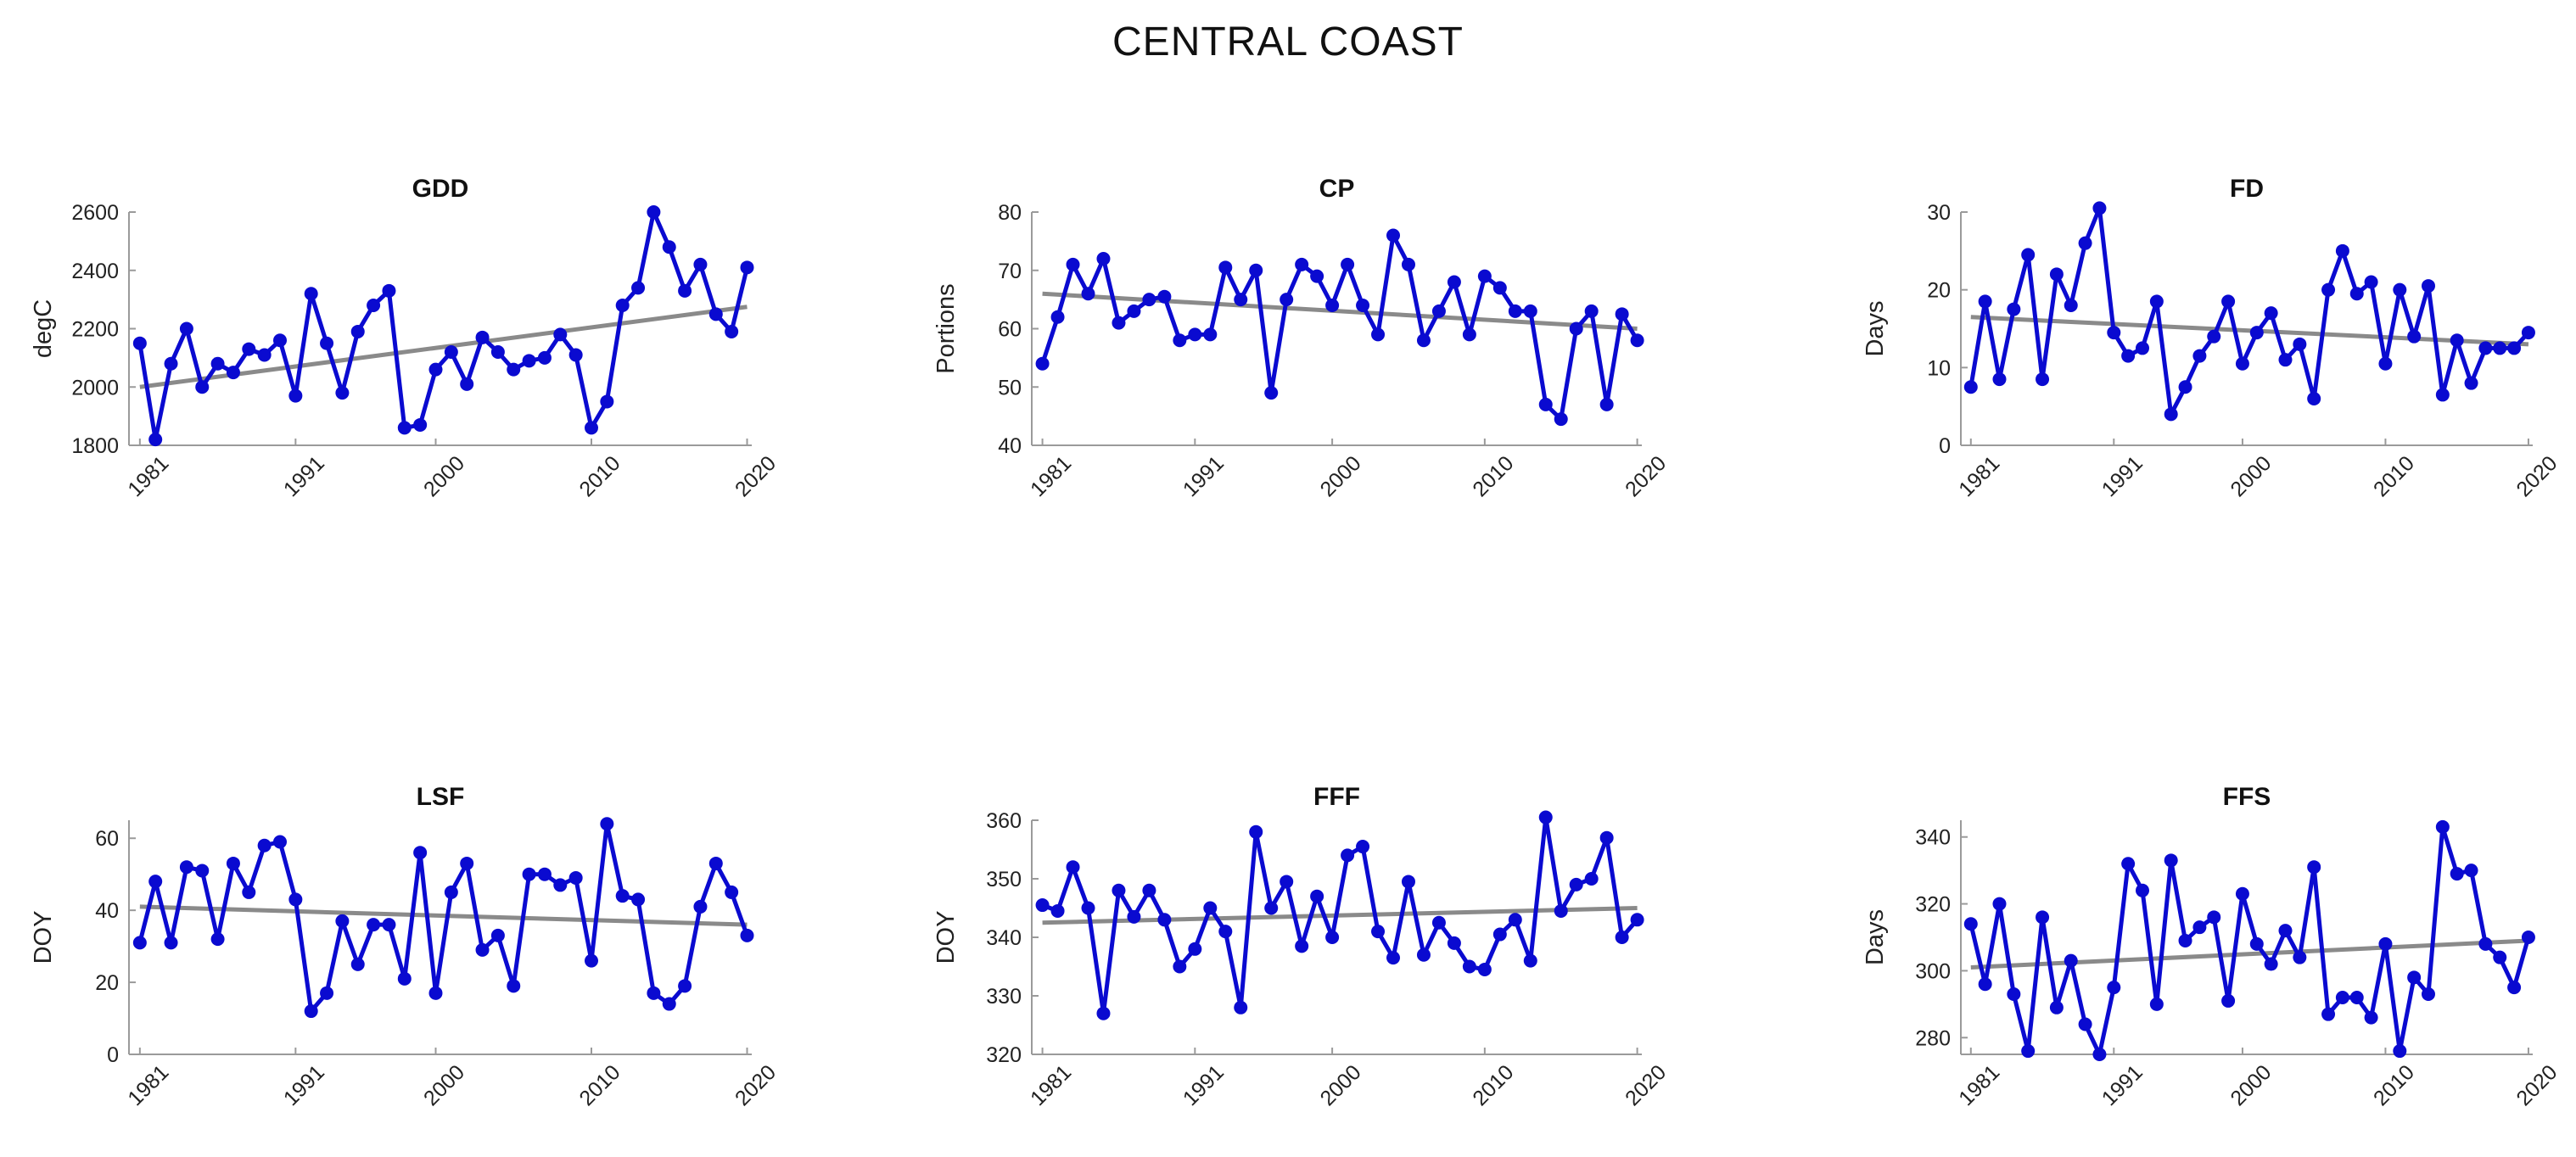  I want to click on y-tick-label: 2600, so click(95, 213).